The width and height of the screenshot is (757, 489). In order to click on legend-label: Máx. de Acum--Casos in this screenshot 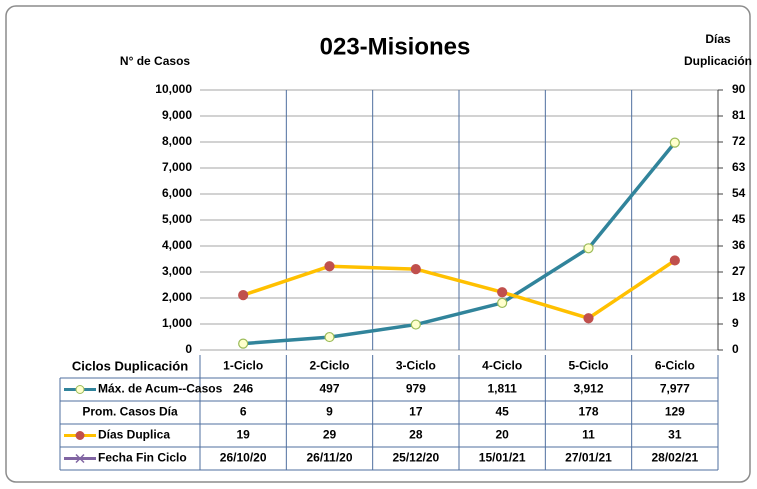, I will do `click(160, 389)`.